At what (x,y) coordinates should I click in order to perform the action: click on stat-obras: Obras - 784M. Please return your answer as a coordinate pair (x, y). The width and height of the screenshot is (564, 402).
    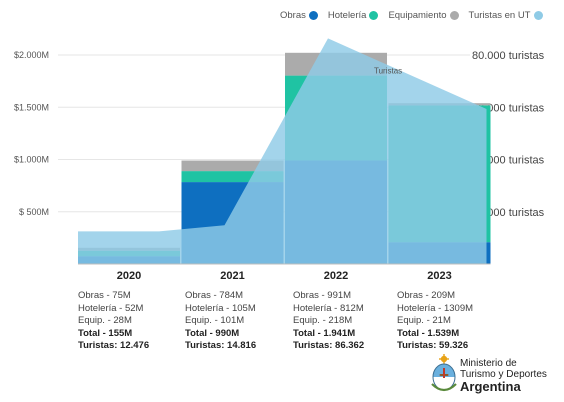
    Looking at the image, I should click on (214, 295).